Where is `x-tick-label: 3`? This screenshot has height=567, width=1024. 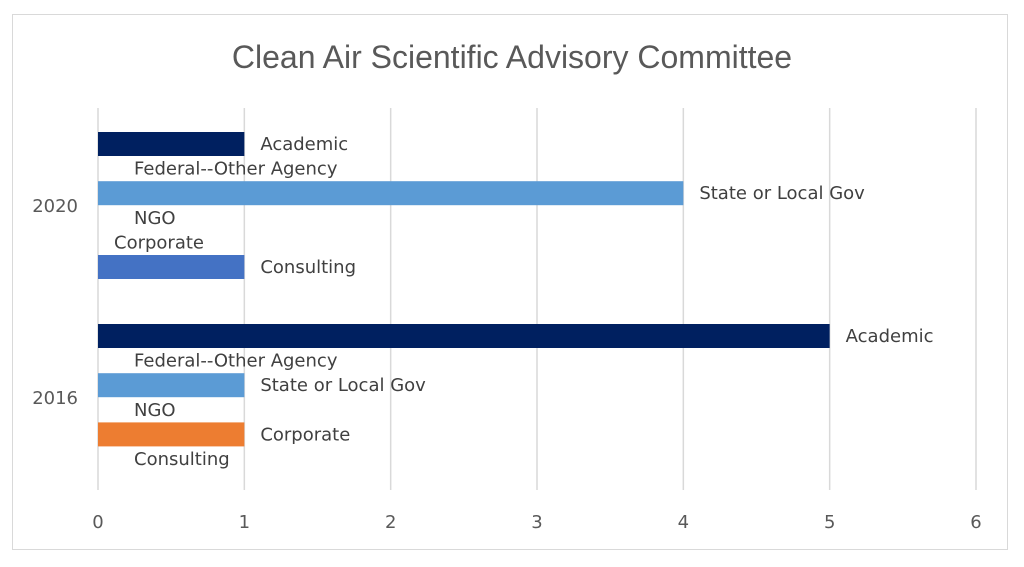
x-tick-label: 3 is located at coordinates (536, 522).